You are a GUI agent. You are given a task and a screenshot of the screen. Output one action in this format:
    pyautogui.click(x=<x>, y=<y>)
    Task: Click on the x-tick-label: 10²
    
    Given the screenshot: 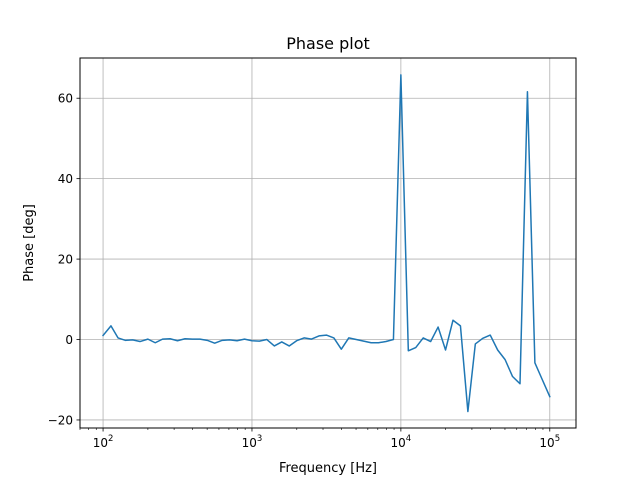 What is the action you would take?
    pyautogui.click(x=103, y=442)
    